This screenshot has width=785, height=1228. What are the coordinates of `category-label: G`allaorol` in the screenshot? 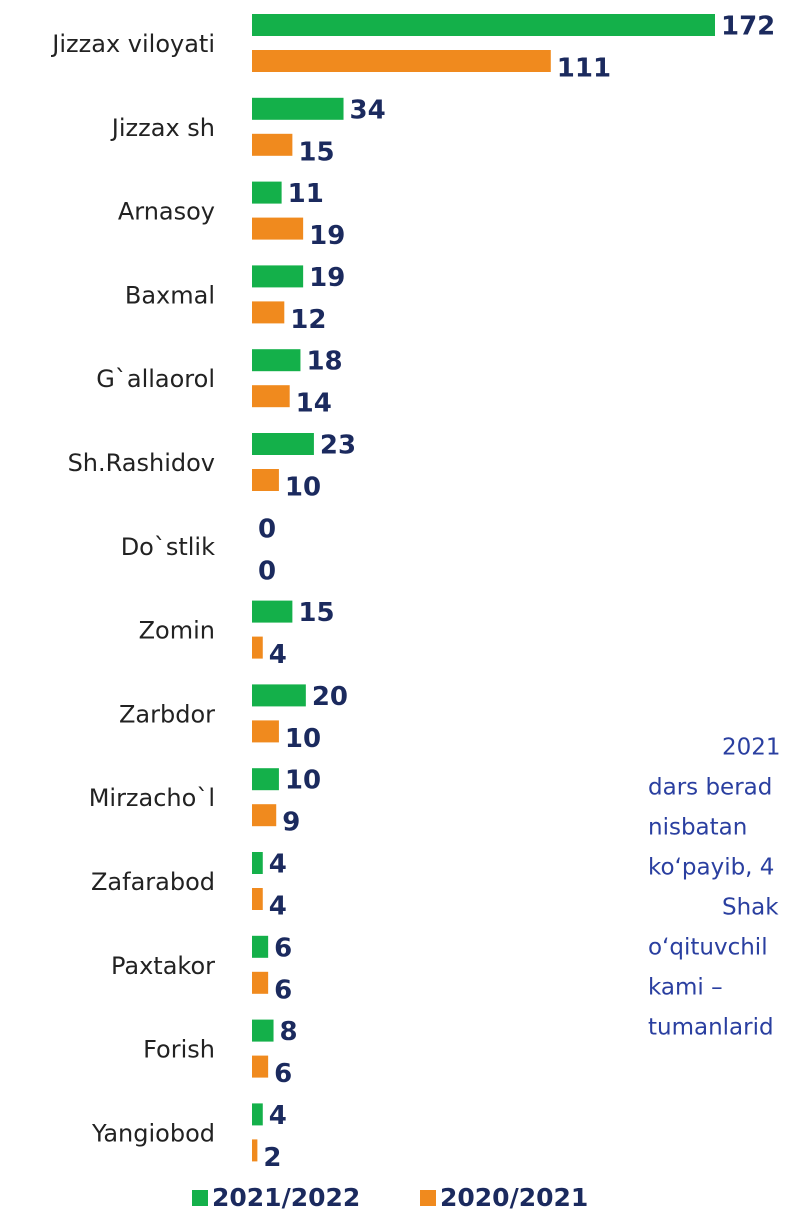 It's located at (155, 379).